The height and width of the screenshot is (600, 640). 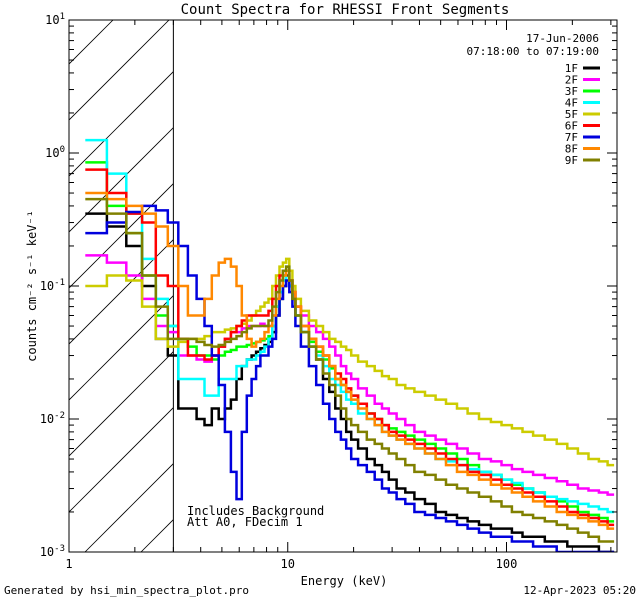 What do you see at coordinates (59, 283) in the screenshot?
I see `y-tick-exponent: -1` at bounding box center [59, 283].